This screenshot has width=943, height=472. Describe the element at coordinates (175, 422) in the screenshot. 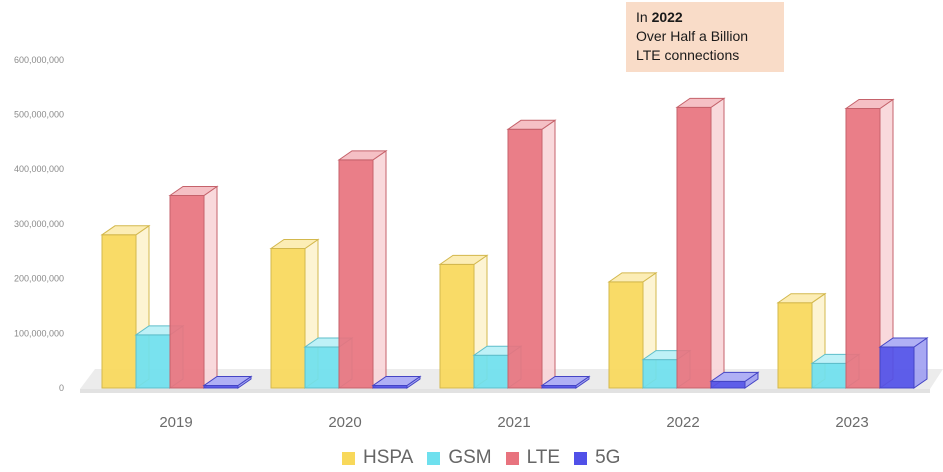

I see `x-tick-label: 2019` at that location.